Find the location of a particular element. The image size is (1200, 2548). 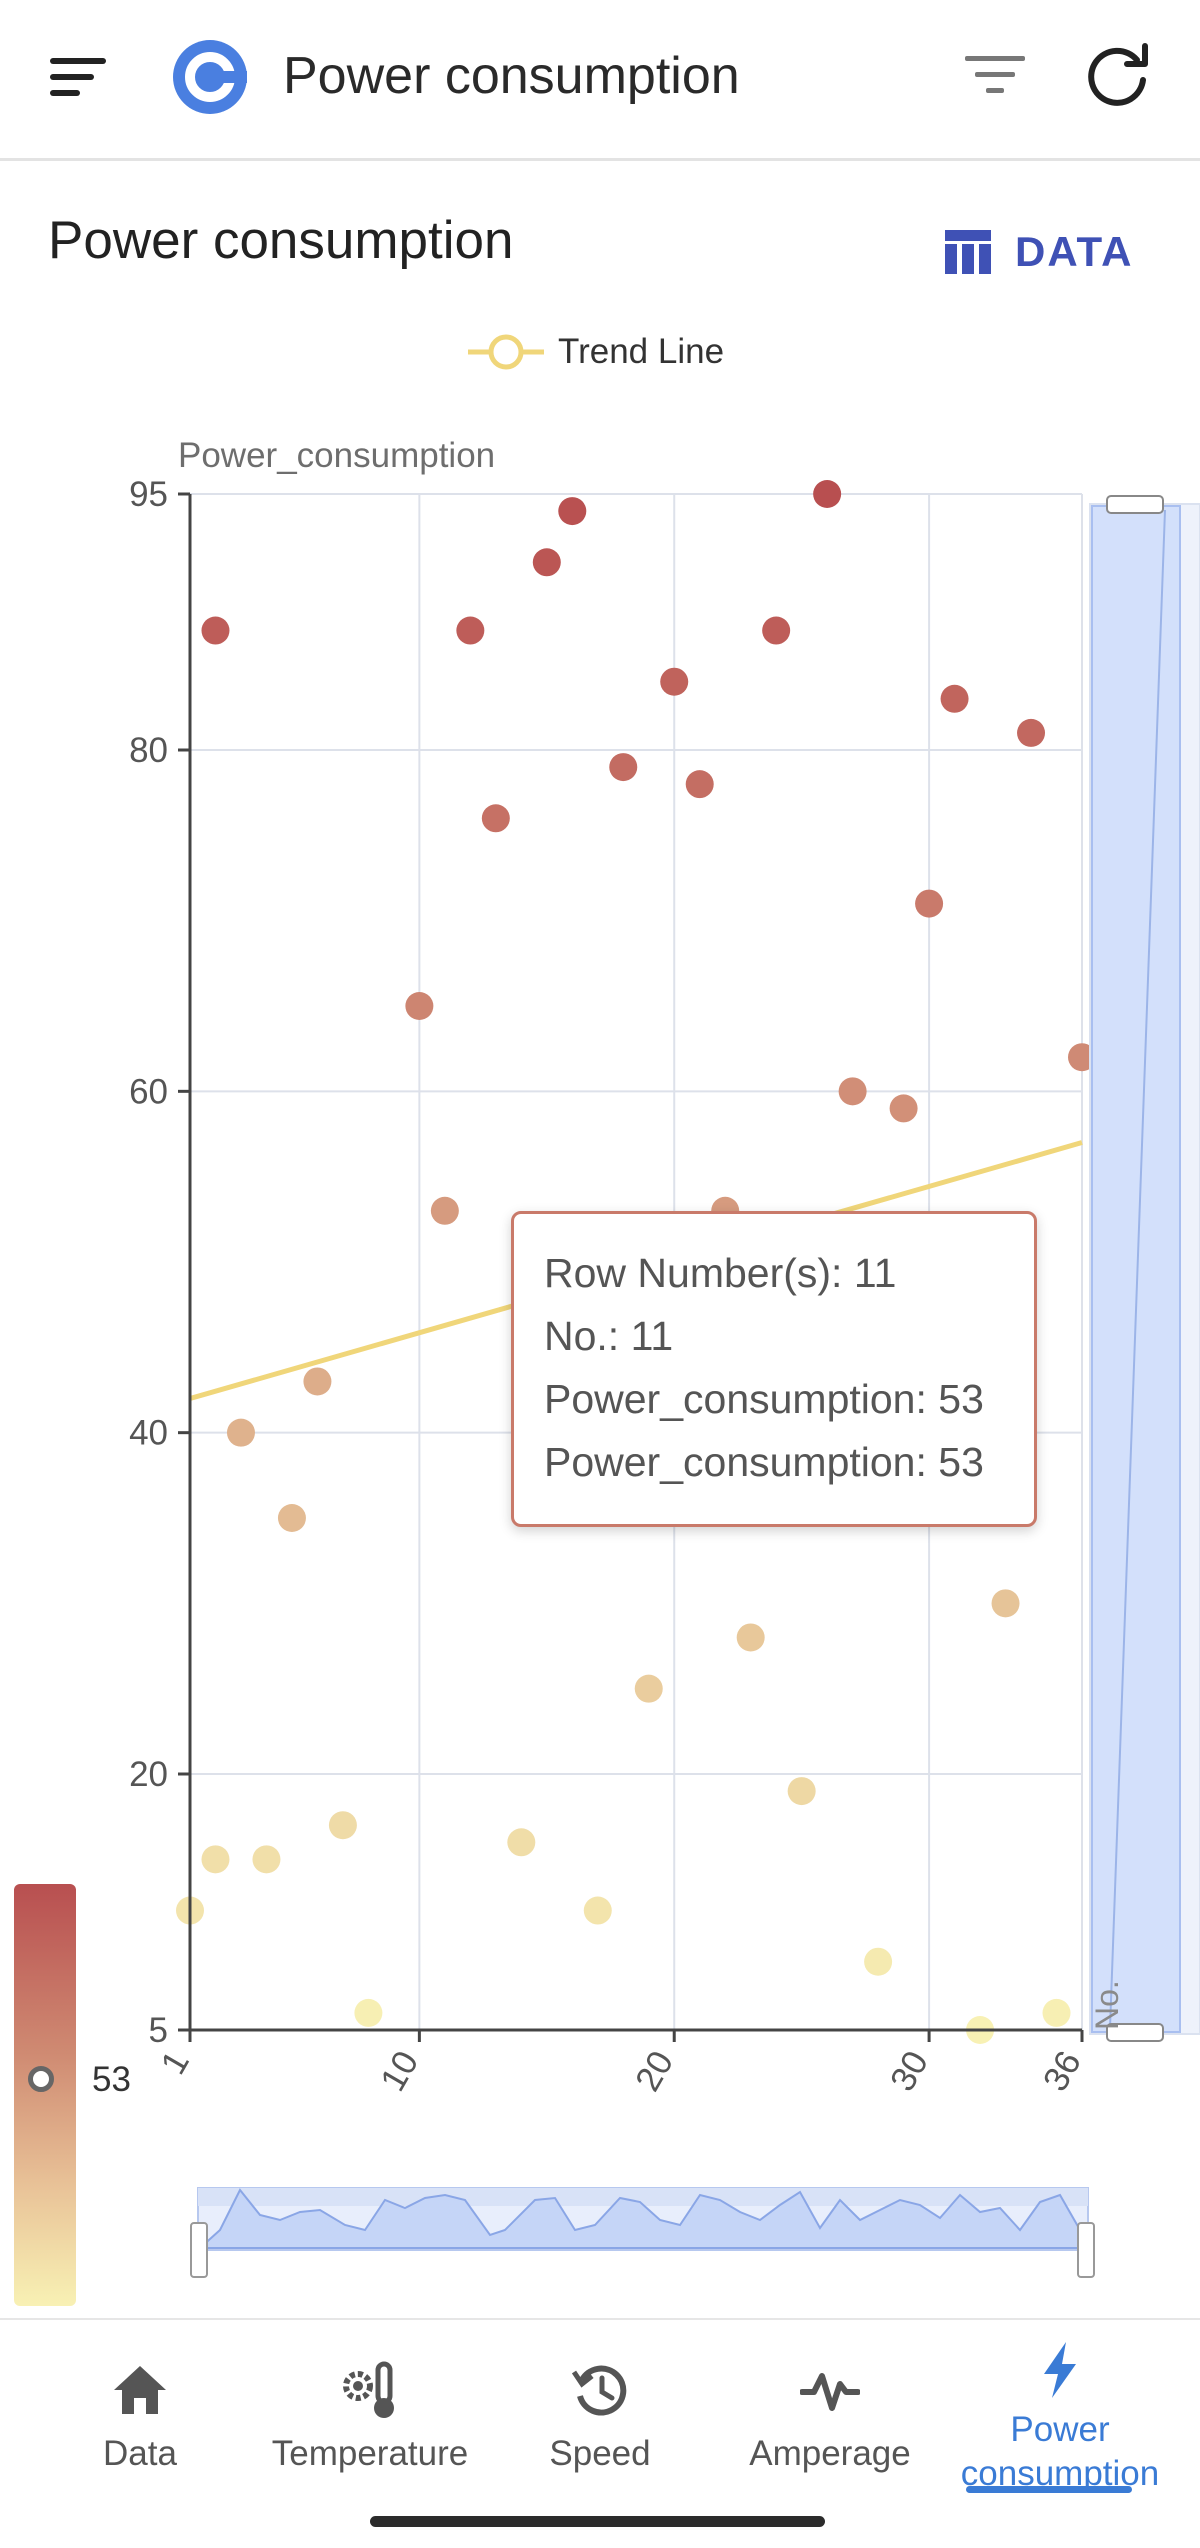

x-tick-label: 30 is located at coordinates (909, 2071).